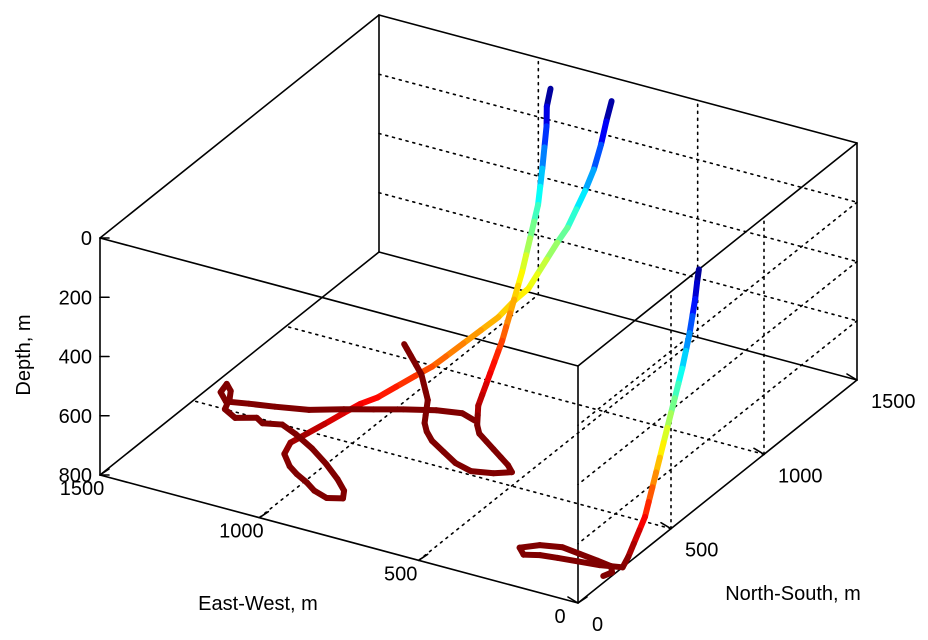 Image resolution: width=928 pixels, height=640 pixels. I want to click on z-tick-label: 600, so click(75, 417).